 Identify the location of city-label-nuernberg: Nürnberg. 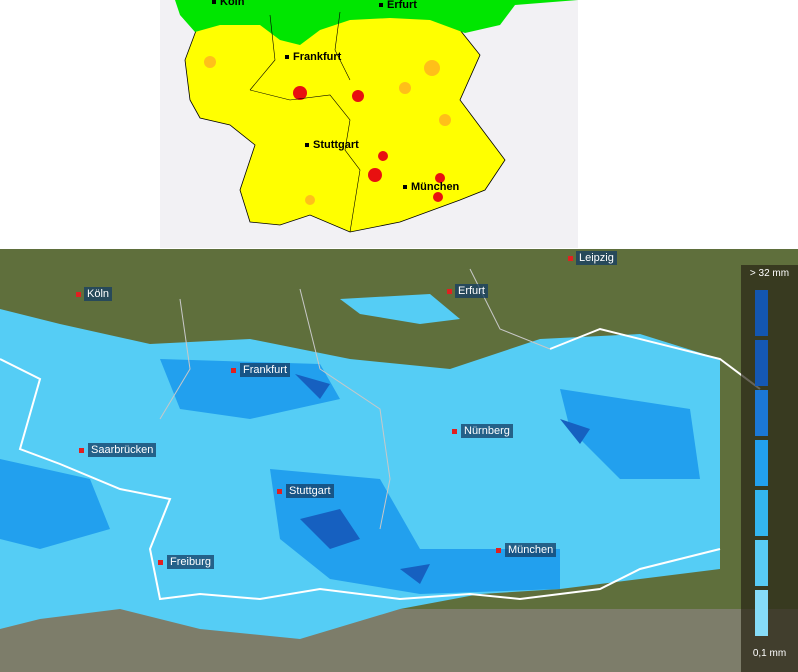
(487, 431).